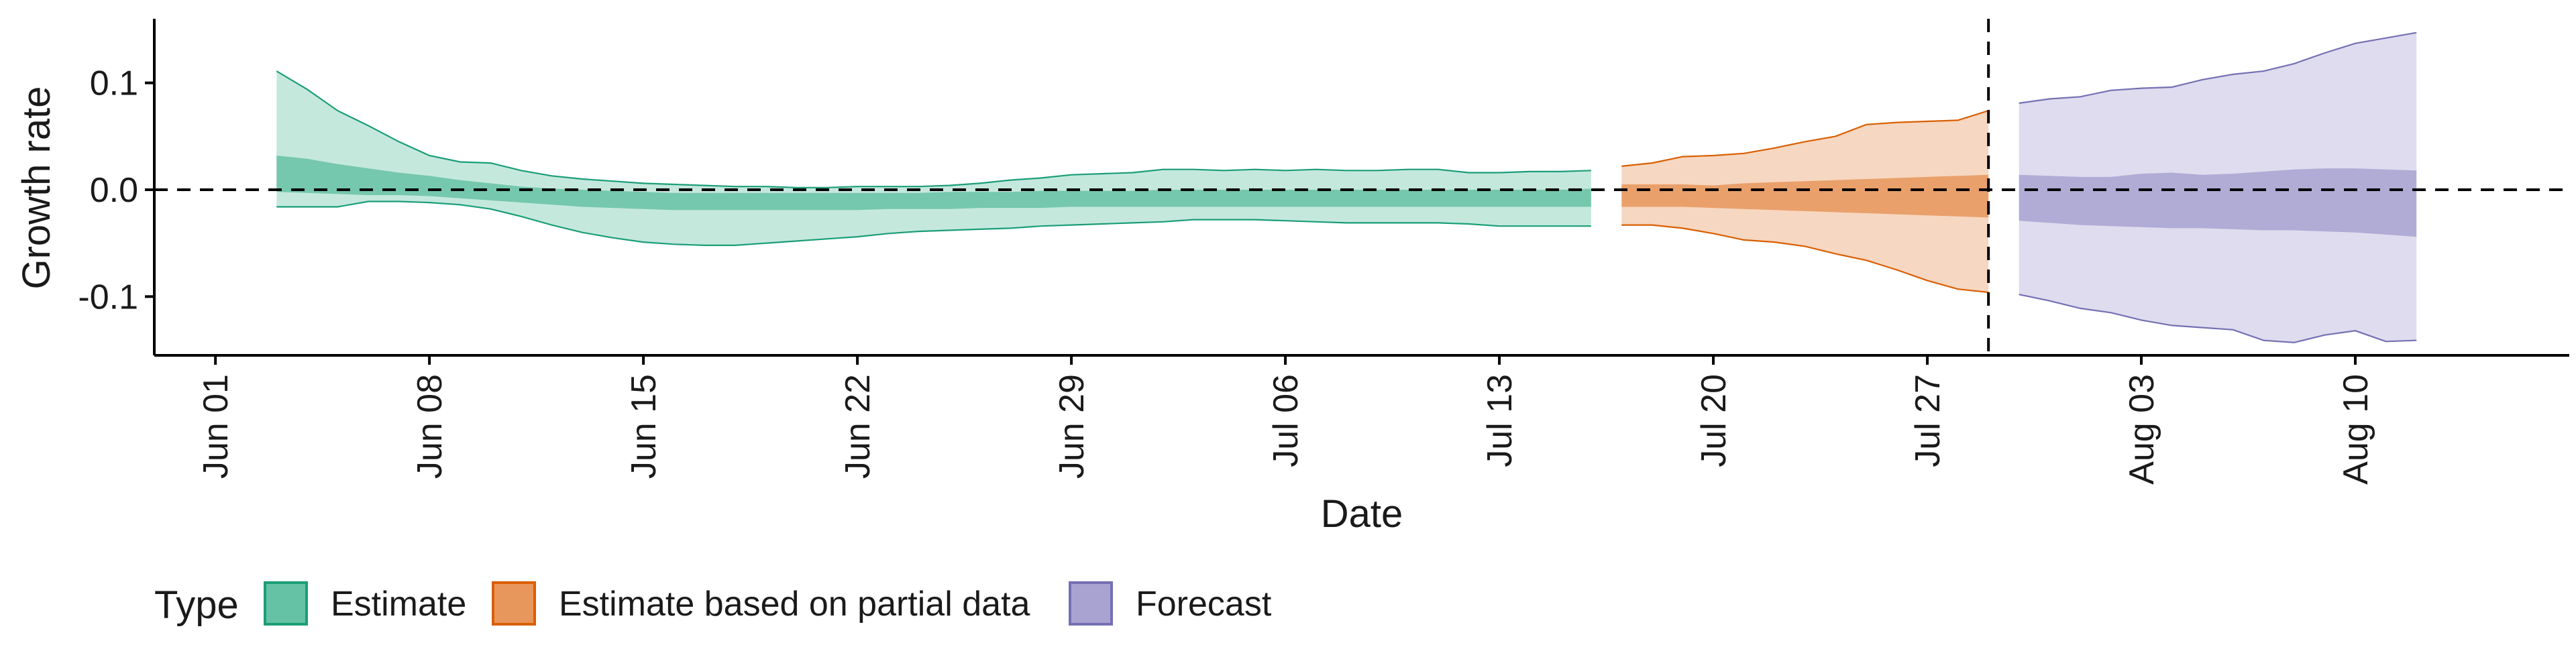  I want to click on x-tick-label: Jun 01, so click(216, 427).